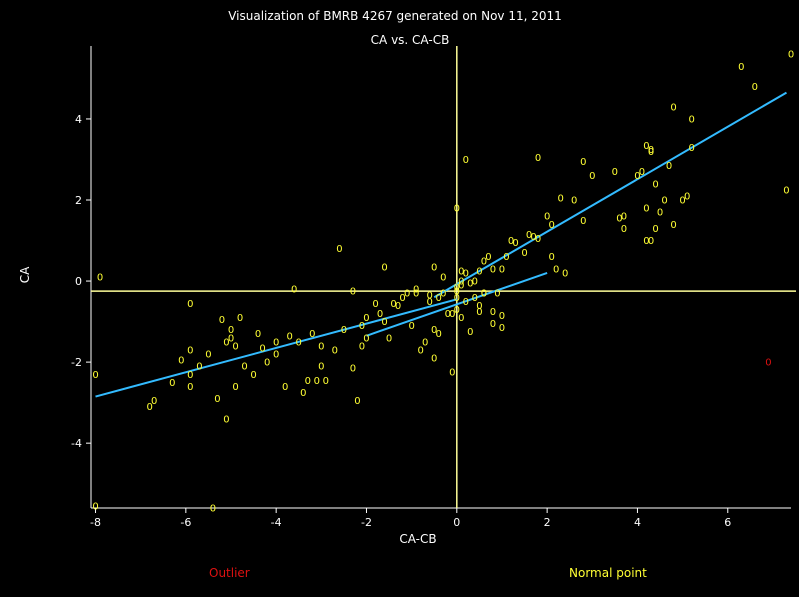  What do you see at coordinates (366, 522) in the screenshot?
I see `x-tick-label: -2` at bounding box center [366, 522].